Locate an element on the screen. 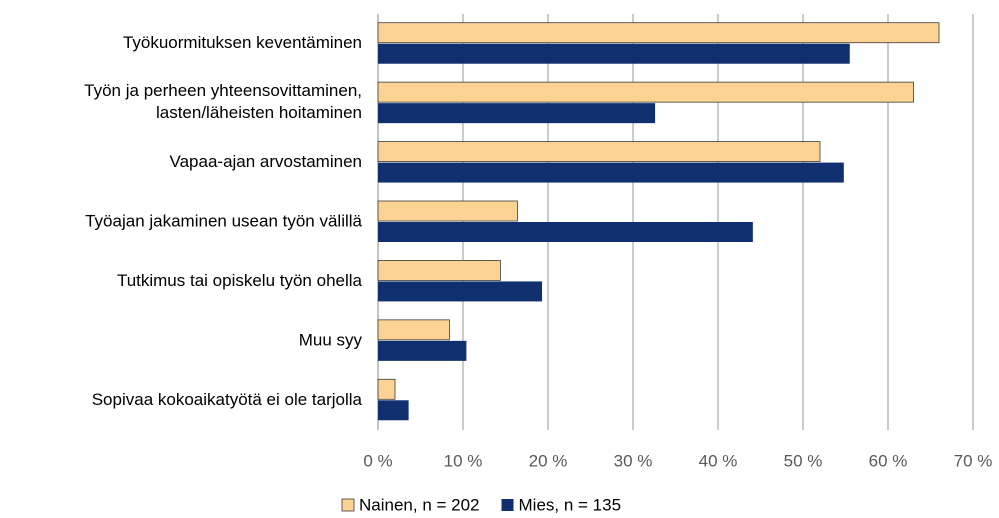 This screenshot has width=999, height=518. x-tick-label: 30 % is located at coordinates (633, 460).